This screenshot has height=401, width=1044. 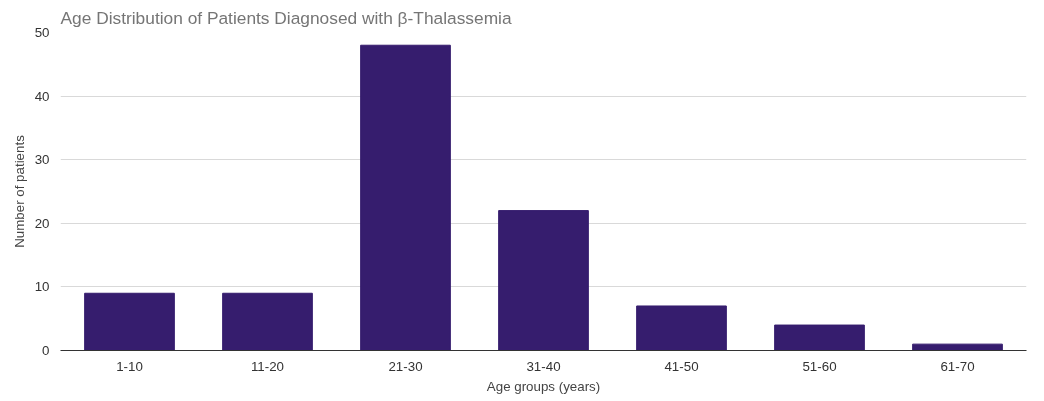 What do you see at coordinates (42, 223) in the screenshot?
I see `y-tick-label: 20` at bounding box center [42, 223].